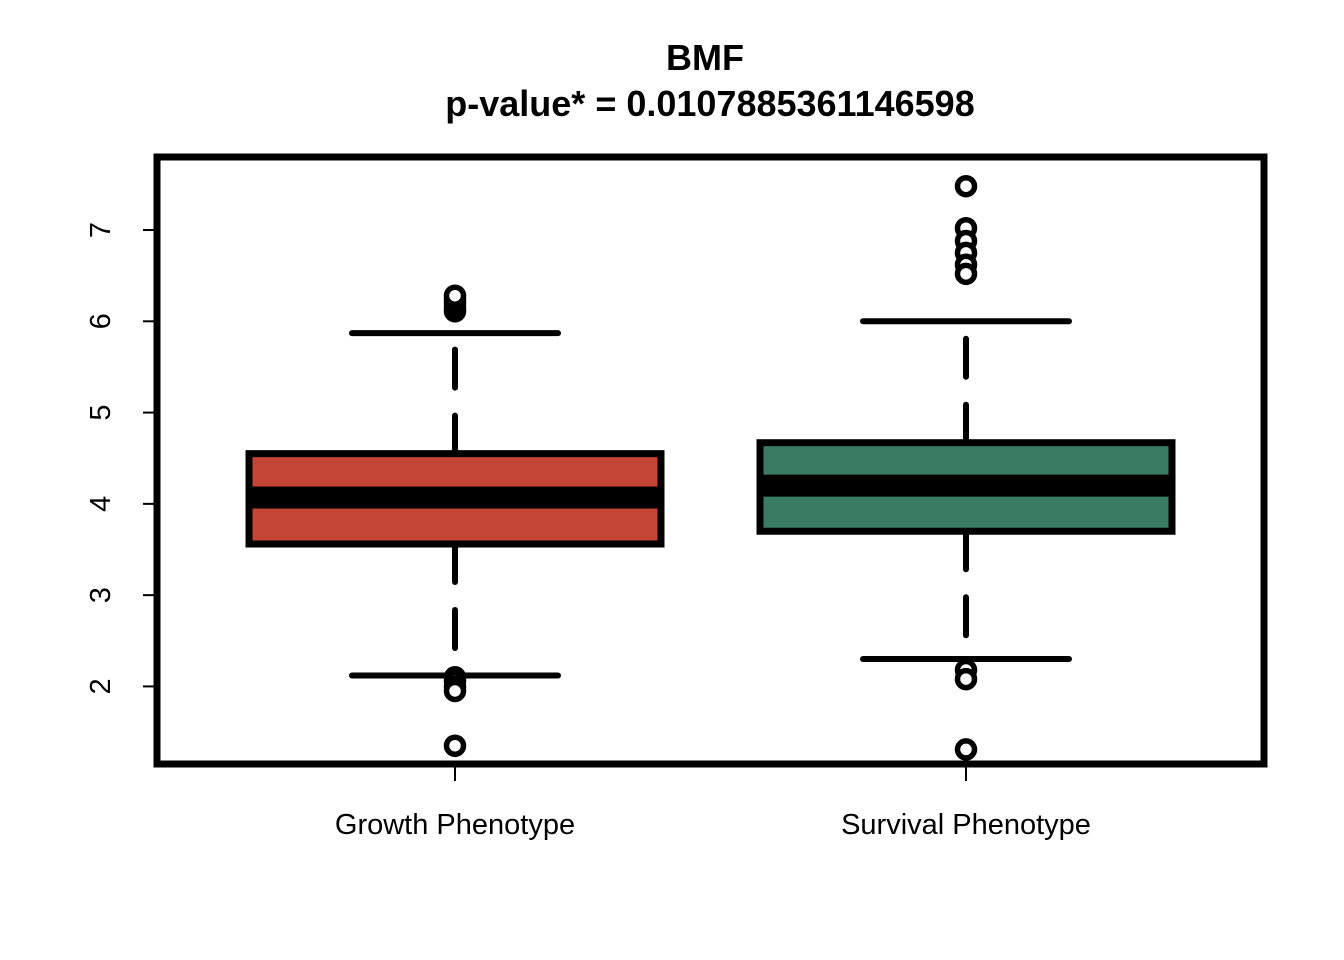  What do you see at coordinates (966, 825) in the screenshot?
I see `x-tick-label: Survival Phenotype` at bounding box center [966, 825].